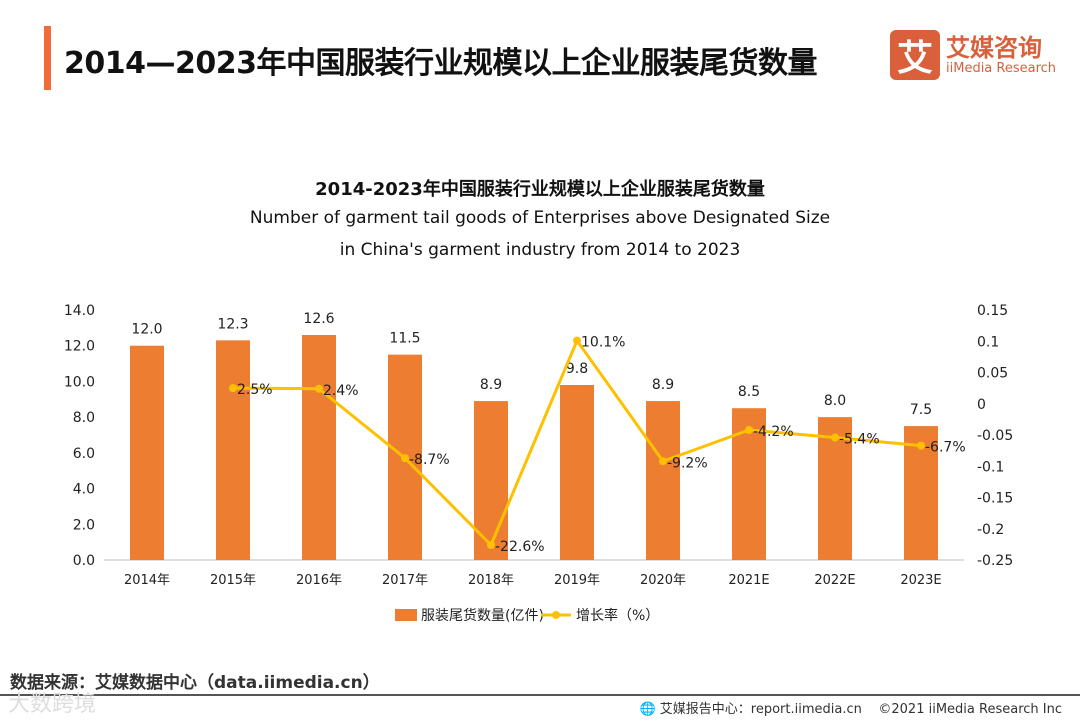 Image resolution: width=1080 pixels, height=720 pixels. What do you see at coordinates (405, 580) in the screenshot?
I see `x-tick: 2017年` at bounding box center [405, 580].